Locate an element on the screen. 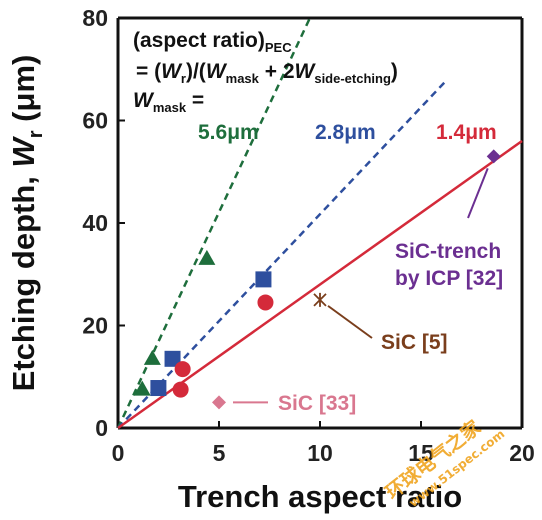  x-tick-label: 0 is located at coordinates (118, 453).